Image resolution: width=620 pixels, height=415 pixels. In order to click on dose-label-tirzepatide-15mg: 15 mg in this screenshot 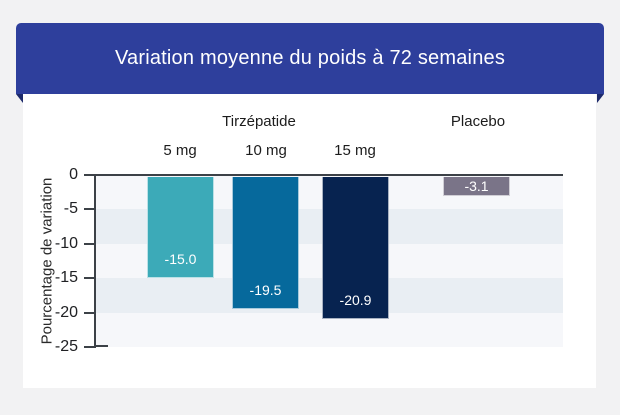, I will do `click(355, 150)`.